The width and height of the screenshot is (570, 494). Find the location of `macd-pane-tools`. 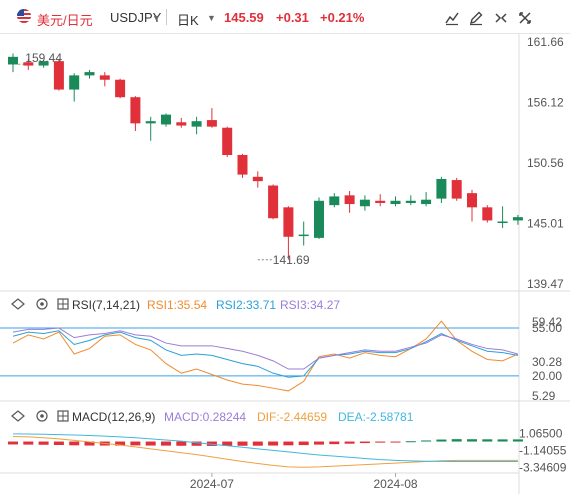

macd-pane-tools is located at coordinates (40, 416).